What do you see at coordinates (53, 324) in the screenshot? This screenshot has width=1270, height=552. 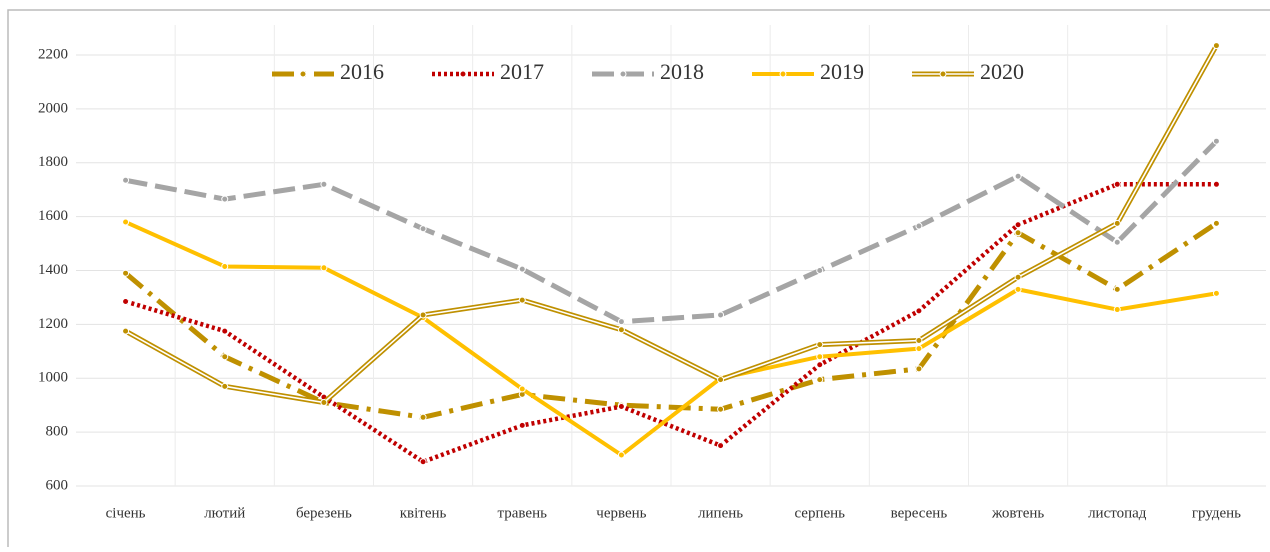 I see `y-tick-label: 1200` at bounding box center [53, 324].